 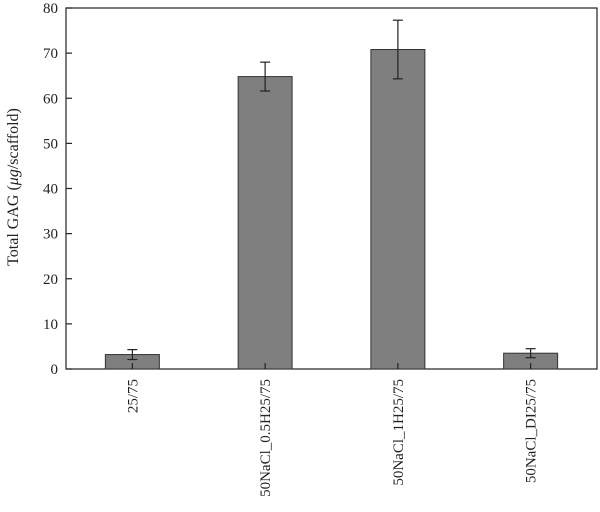 What do you see at coordinates (55, 370) in the screenshot?
I see `y-tick-label: 0` at bounding box center [55, 370].